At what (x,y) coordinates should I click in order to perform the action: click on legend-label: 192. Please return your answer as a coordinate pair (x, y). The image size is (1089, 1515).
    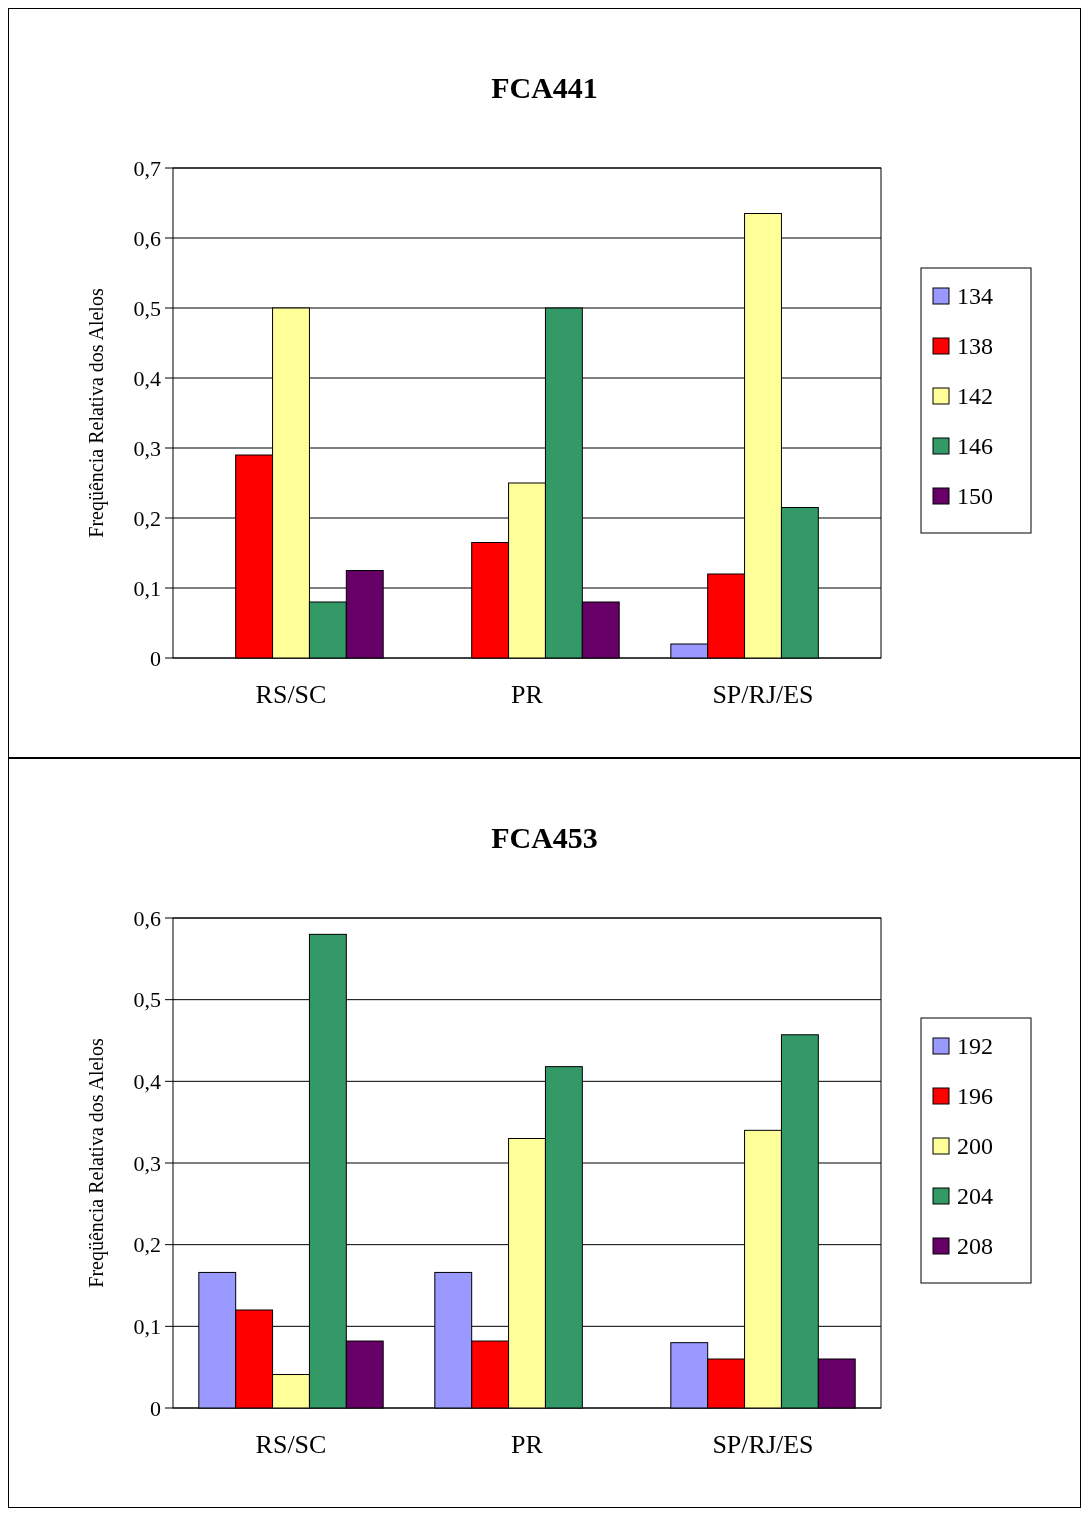
    Looking at the image, I should click on (975, 1046).